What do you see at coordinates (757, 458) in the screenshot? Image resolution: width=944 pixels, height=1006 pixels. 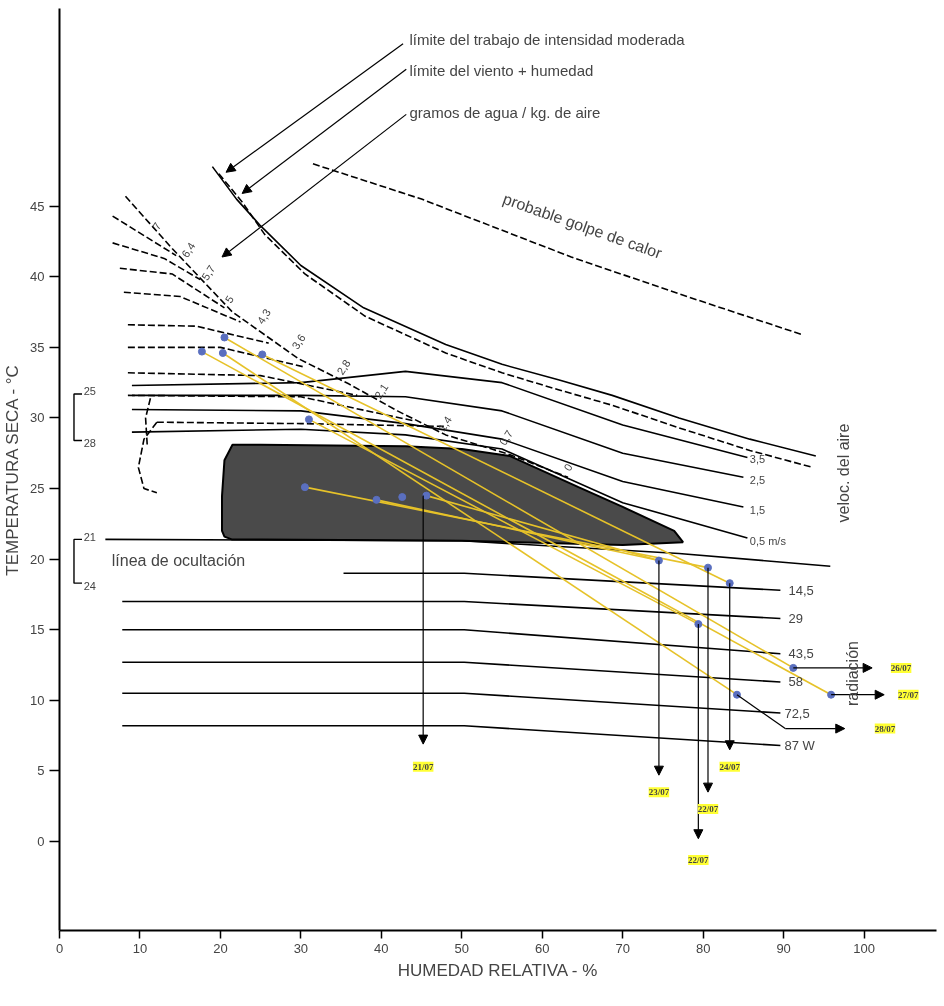 I see `annotation: 3,5` at bounding box center [757, 458].